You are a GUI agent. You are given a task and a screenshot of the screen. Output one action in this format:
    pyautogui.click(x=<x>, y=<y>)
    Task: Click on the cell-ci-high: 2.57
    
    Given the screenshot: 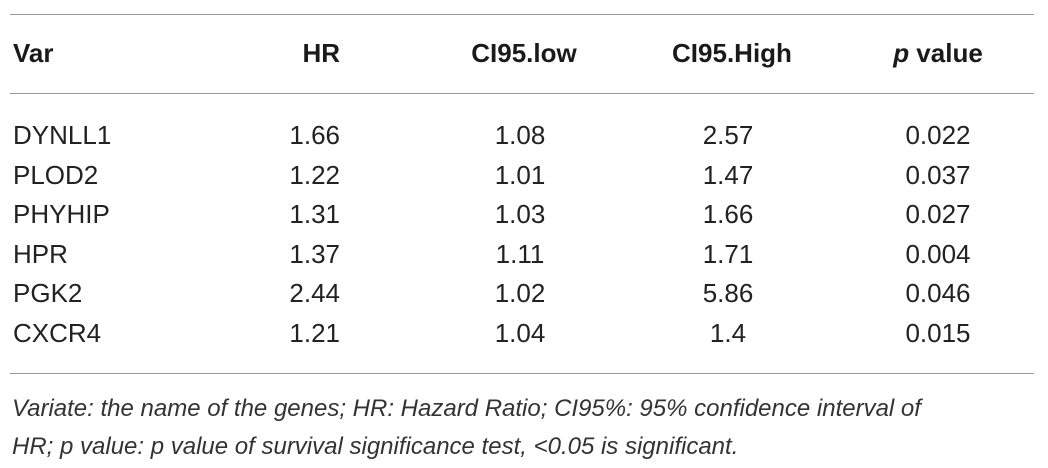 What is the action you would take?
    pyautogui.click(x=728, y=135)
    